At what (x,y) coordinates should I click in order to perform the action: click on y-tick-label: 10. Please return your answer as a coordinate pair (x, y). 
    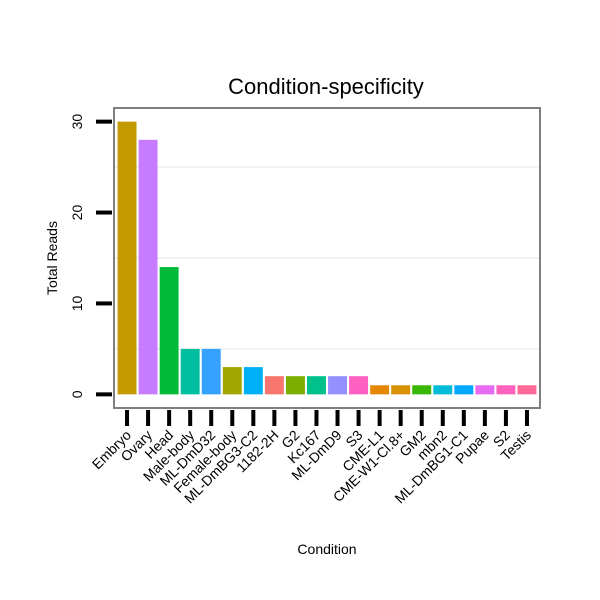
    Looking at the image, I should click on (77, 303).